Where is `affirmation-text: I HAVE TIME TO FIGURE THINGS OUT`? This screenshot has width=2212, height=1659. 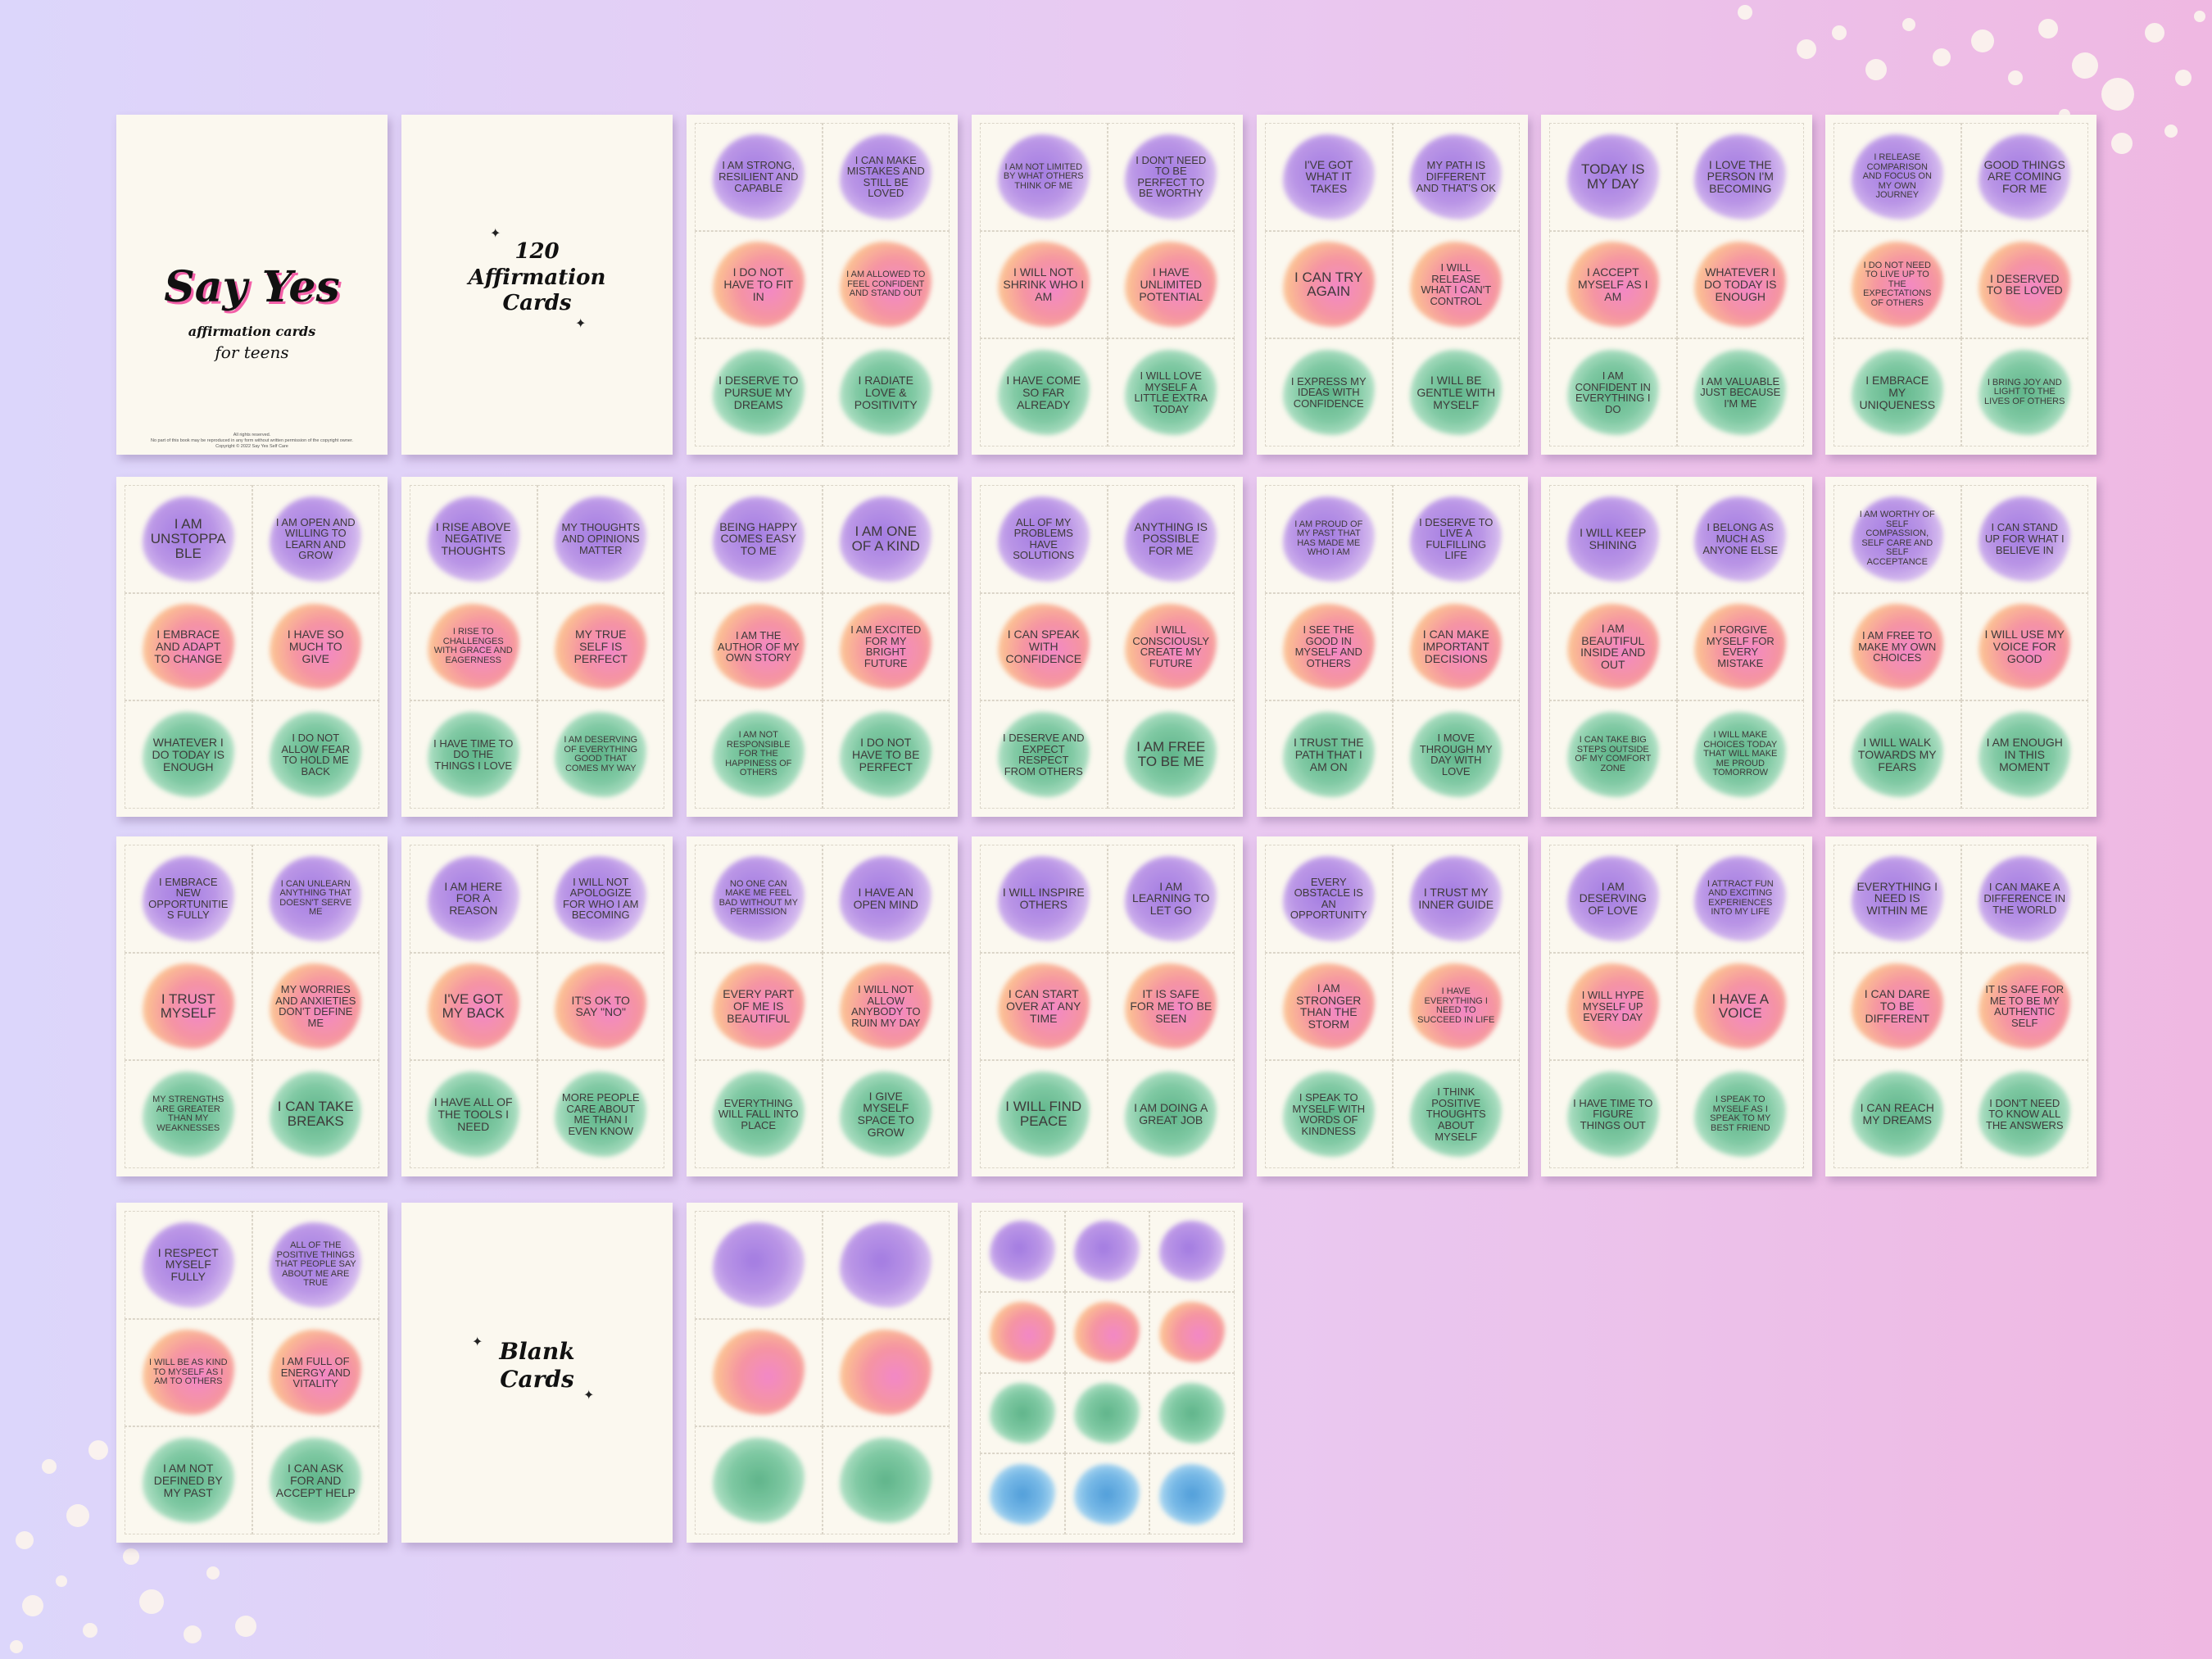 affirmation-text: I HAVE TIME TO FIGURE THINGS OUT is located at coordinates (1613, 1113).